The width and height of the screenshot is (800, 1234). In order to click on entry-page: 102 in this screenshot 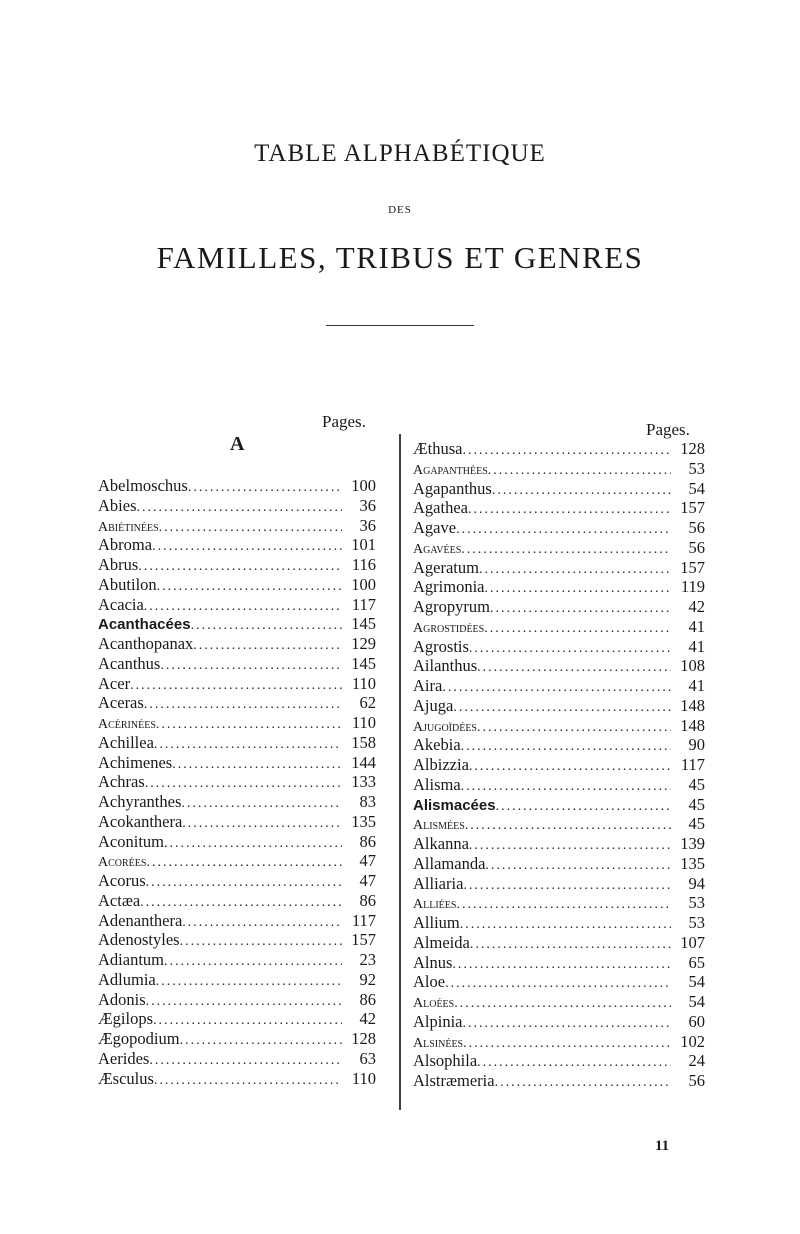, I will do `click(692, 1041)`.